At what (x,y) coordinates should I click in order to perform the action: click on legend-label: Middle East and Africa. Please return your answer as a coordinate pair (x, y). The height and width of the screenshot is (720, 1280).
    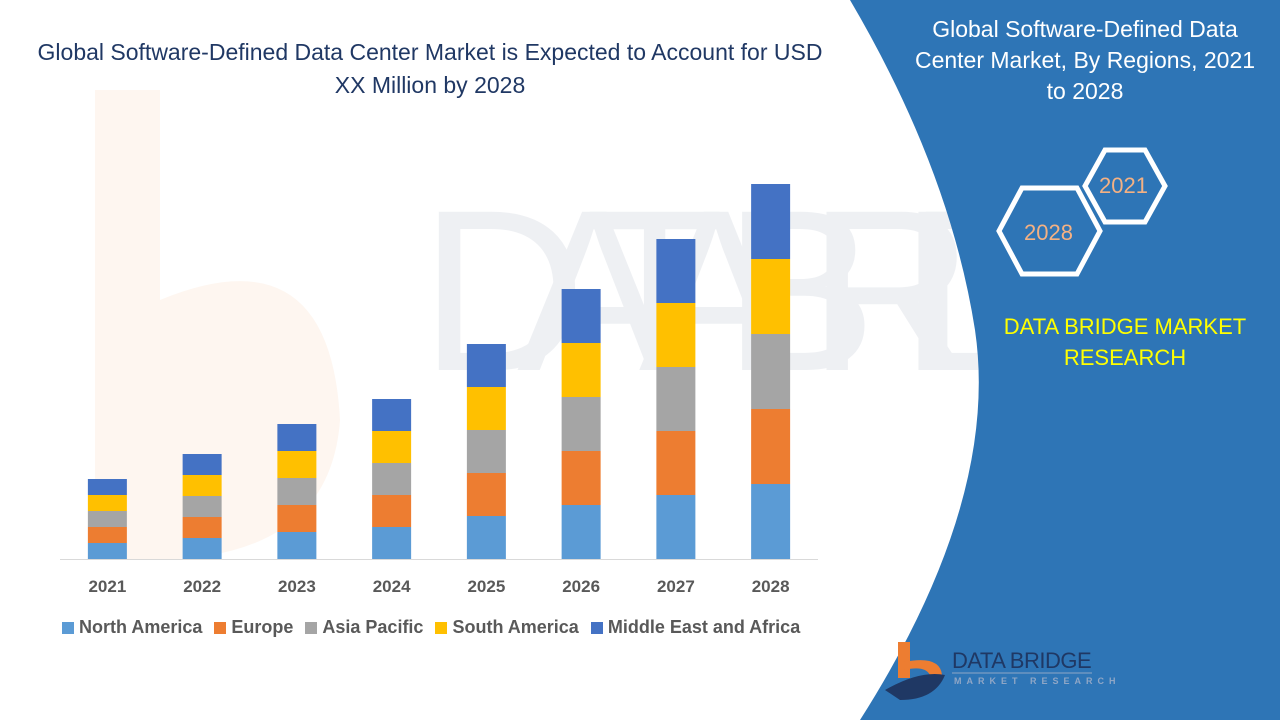
    Looking at the image, I should click on (704, 627).